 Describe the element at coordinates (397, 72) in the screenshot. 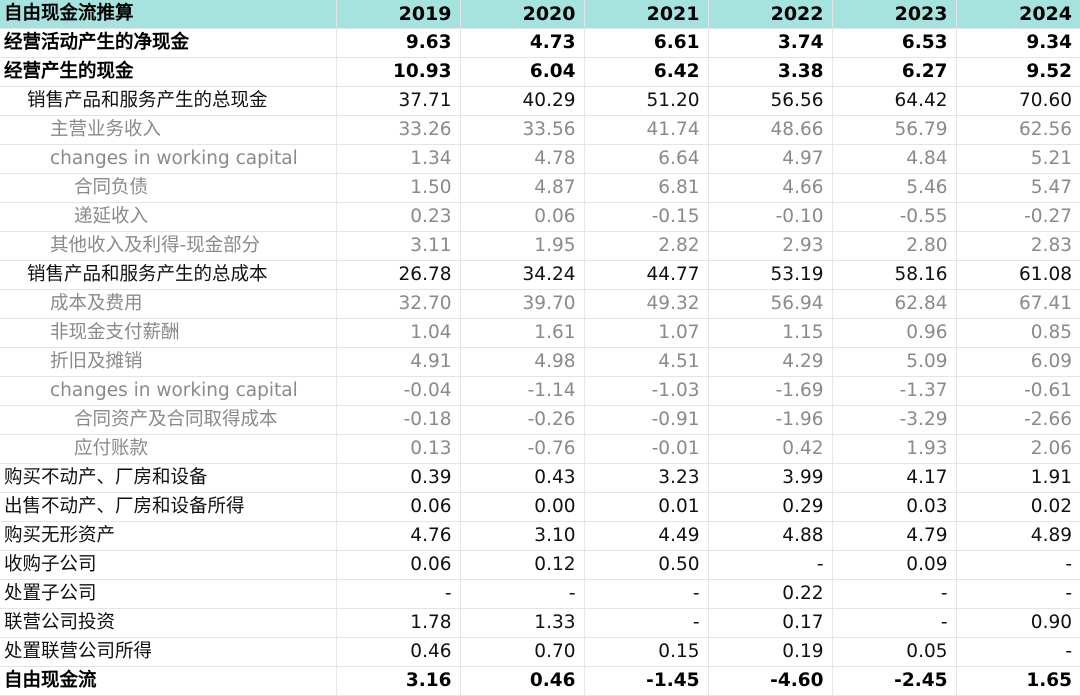

I see `value-cell: 10.93` at that location.